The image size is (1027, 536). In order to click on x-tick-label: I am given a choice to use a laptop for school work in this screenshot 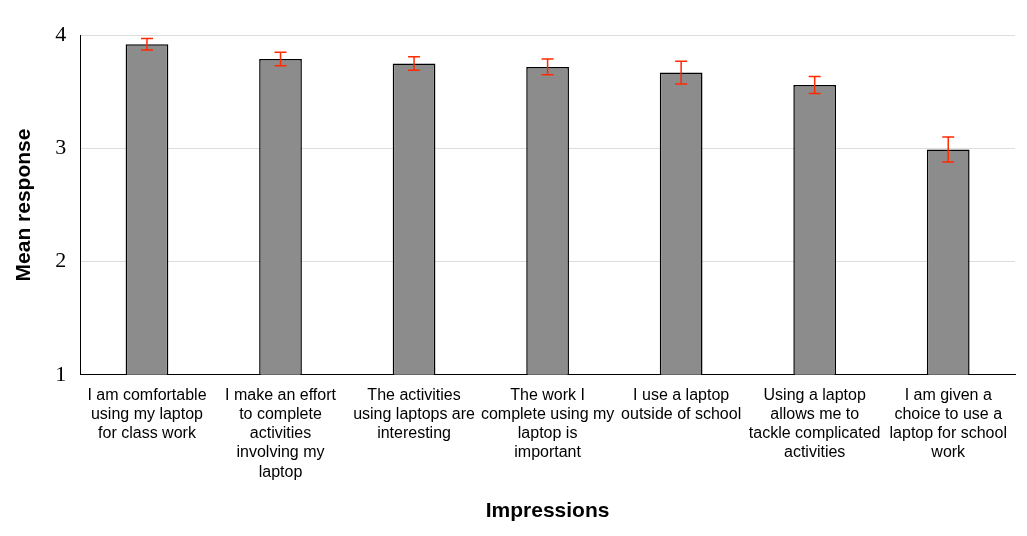, I will do `click(948, 423)`.